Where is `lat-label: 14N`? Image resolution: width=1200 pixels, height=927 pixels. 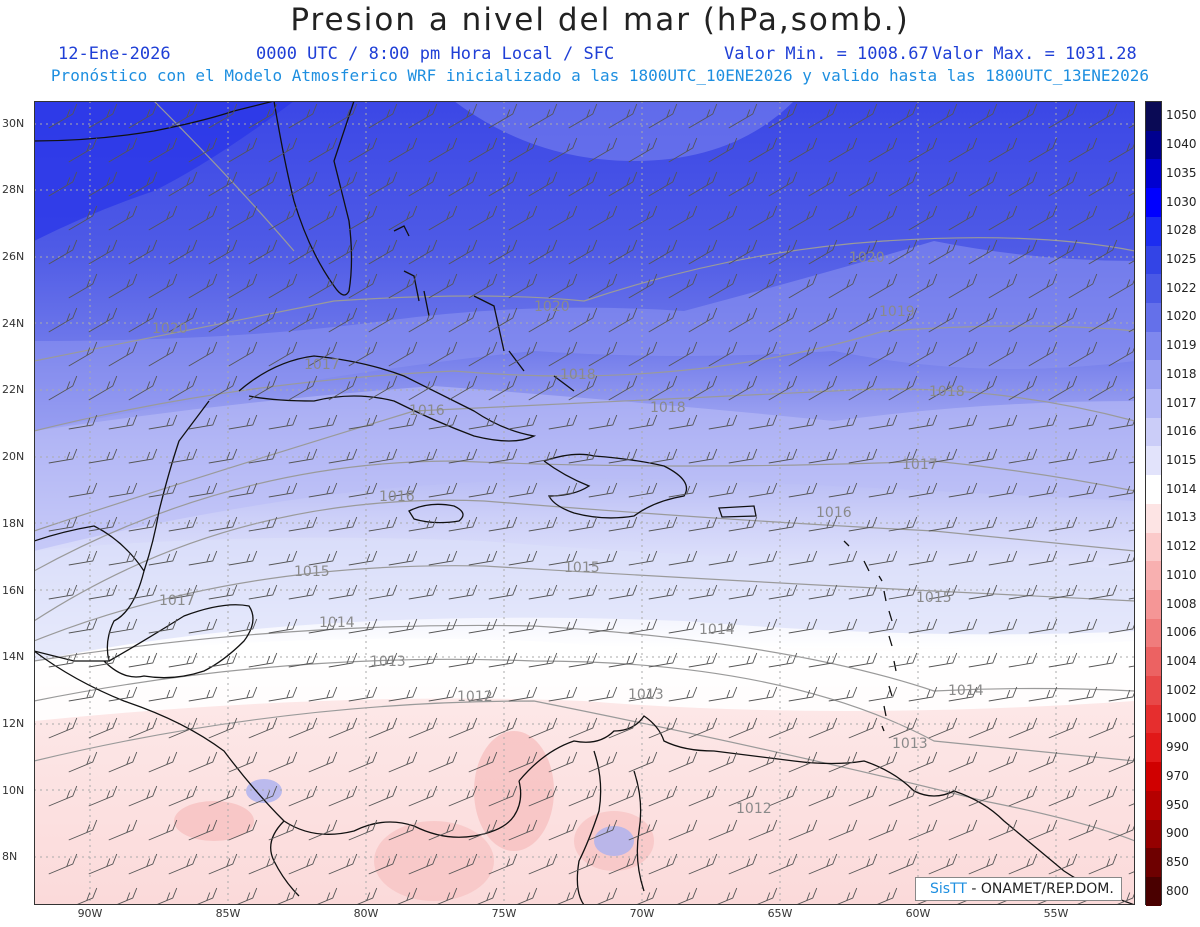
lat-label: 14N is located at coordinates (13, 656).